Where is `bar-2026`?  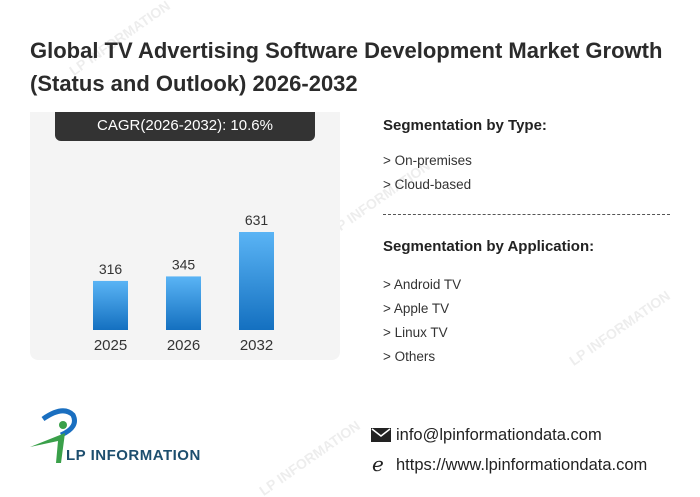
bar-2026 is located at coordinates (183, 303).